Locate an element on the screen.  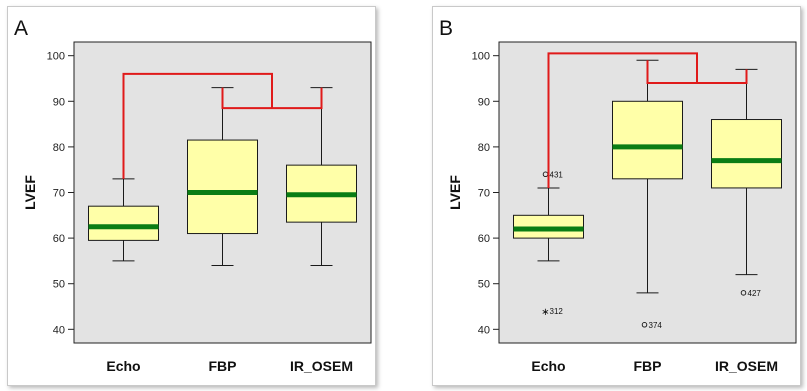
box-ir_osem is located at coordinates (746, 154).